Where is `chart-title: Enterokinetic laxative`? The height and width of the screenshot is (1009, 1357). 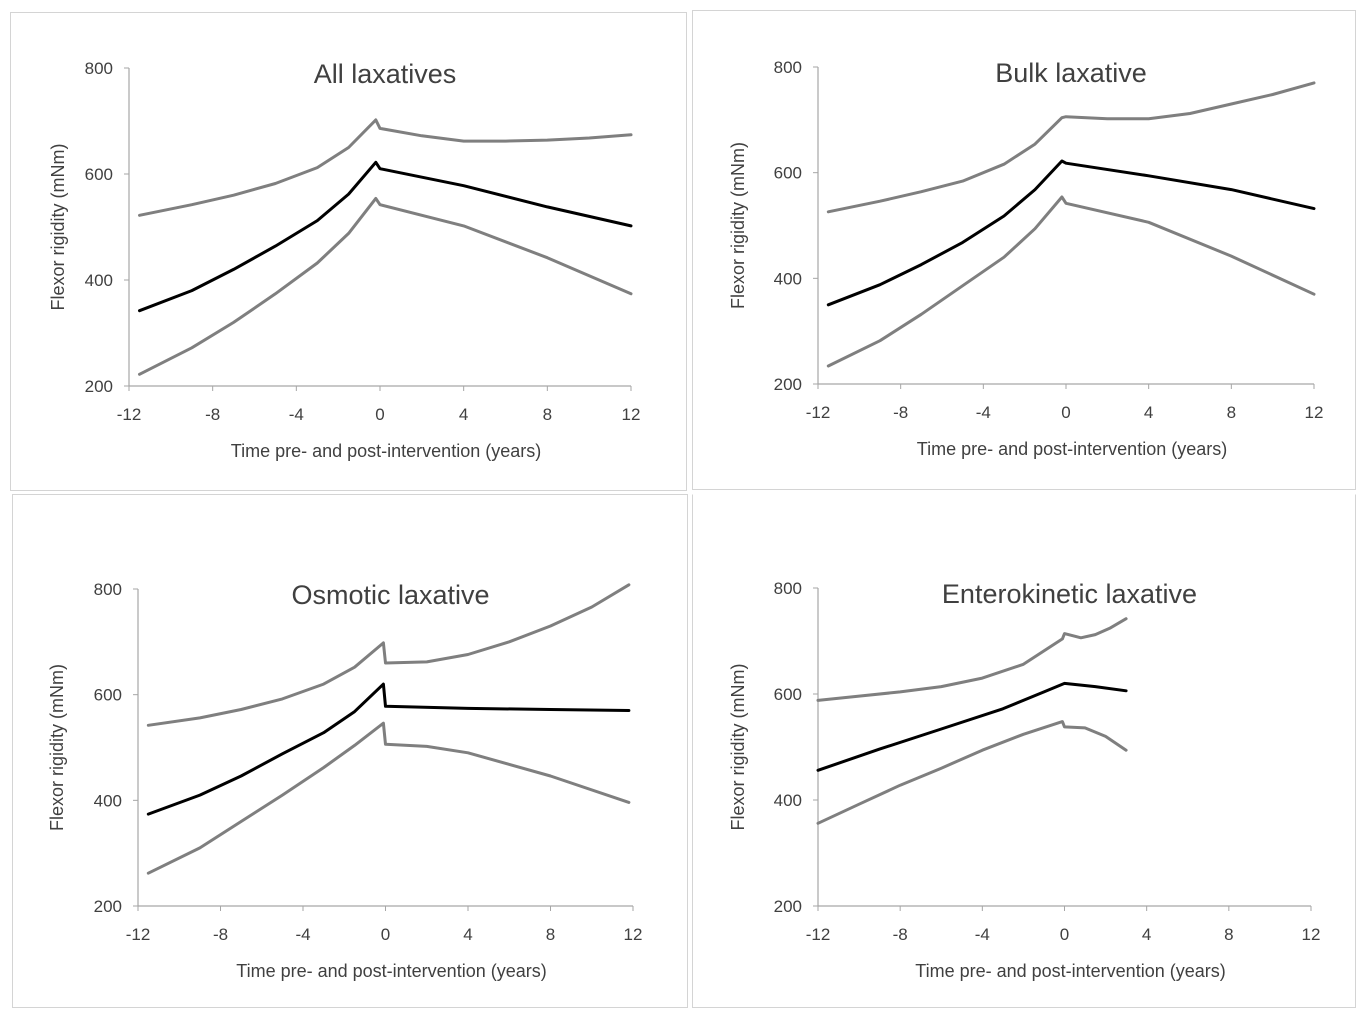
chart-title: Enterokinetic laxative is located at coordinates (1069, 594).